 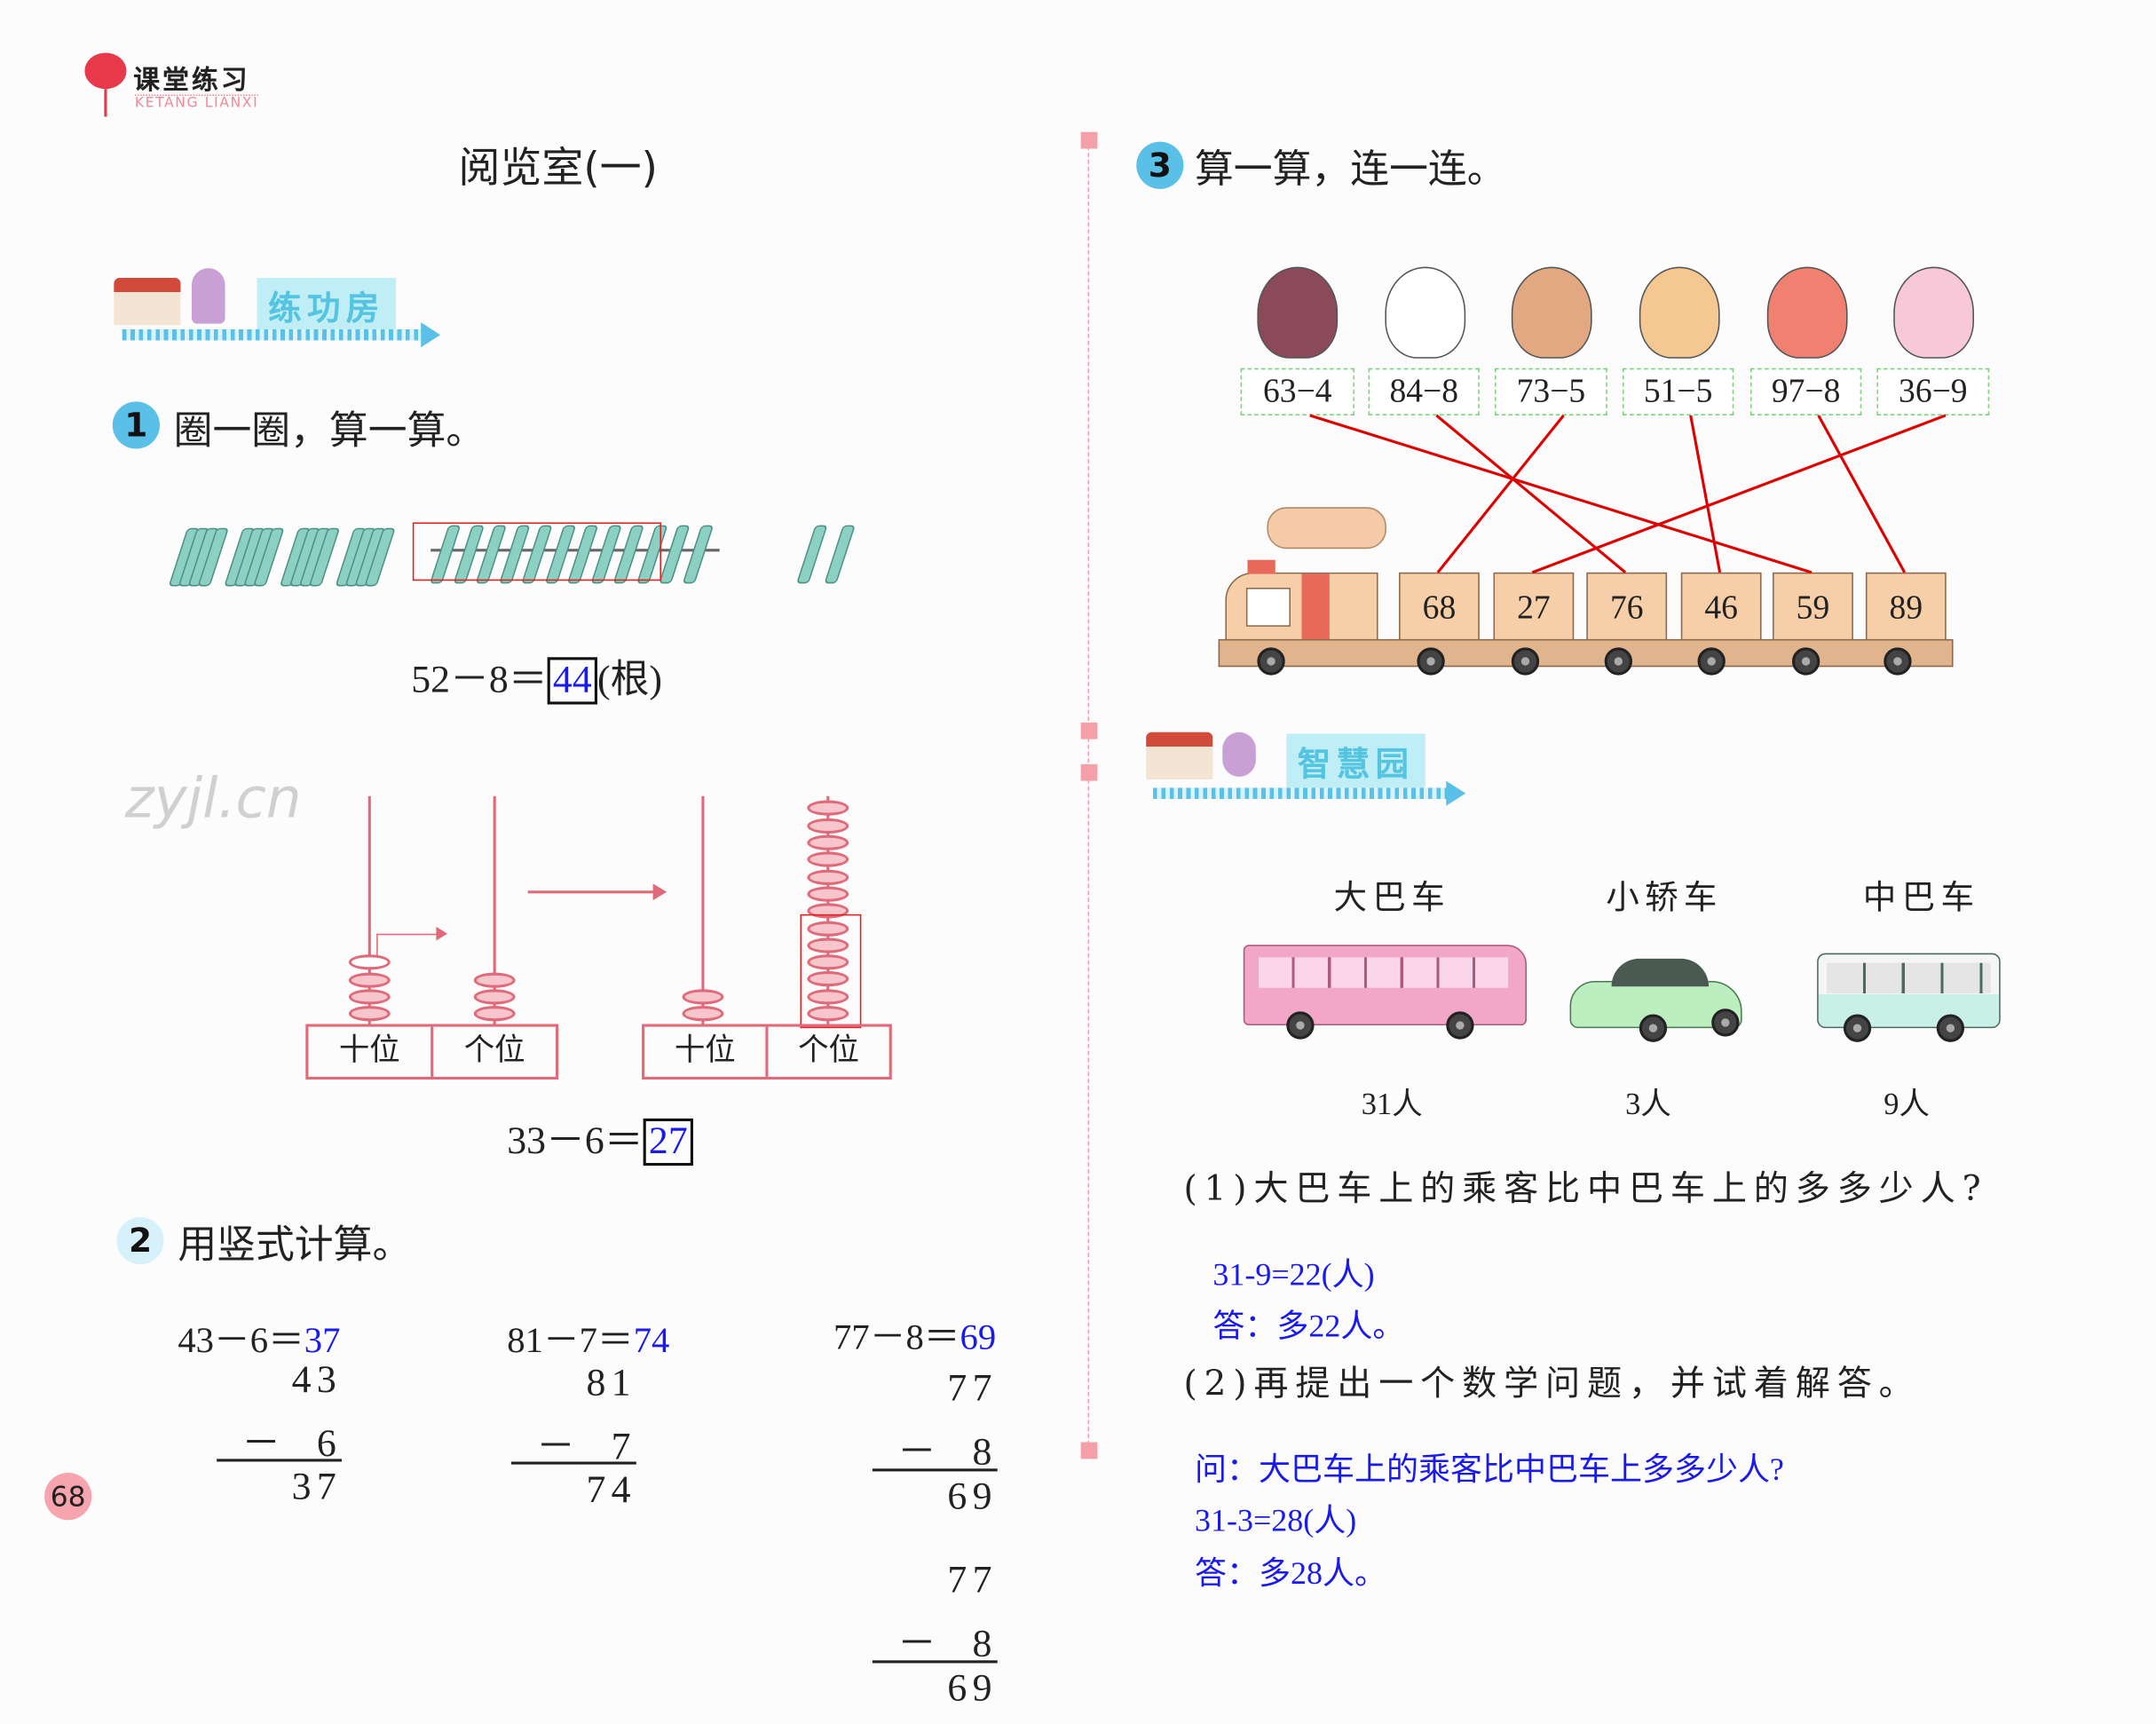 What do you see at coordinates (1489, 1469) in the screenshot?
I see `answer-2-question: 问：大巴车上的乘客比中巴车上多多少人?` at bounding box center [1489, 1469].